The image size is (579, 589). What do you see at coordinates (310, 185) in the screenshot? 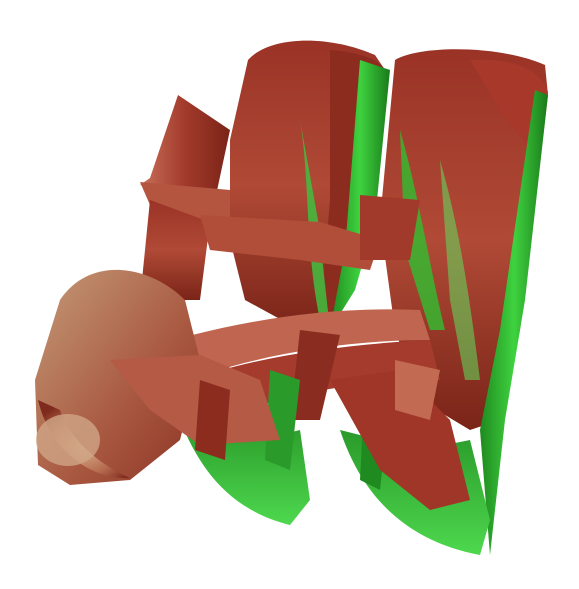
I see `column-center-left` at bounding box center [310, 185].